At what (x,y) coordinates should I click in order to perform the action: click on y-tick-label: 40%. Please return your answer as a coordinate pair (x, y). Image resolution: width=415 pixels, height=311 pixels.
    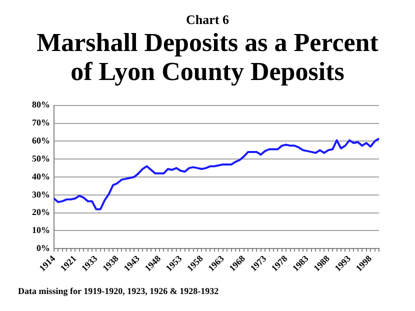
    Looking at the image, I should click on (41, 176).